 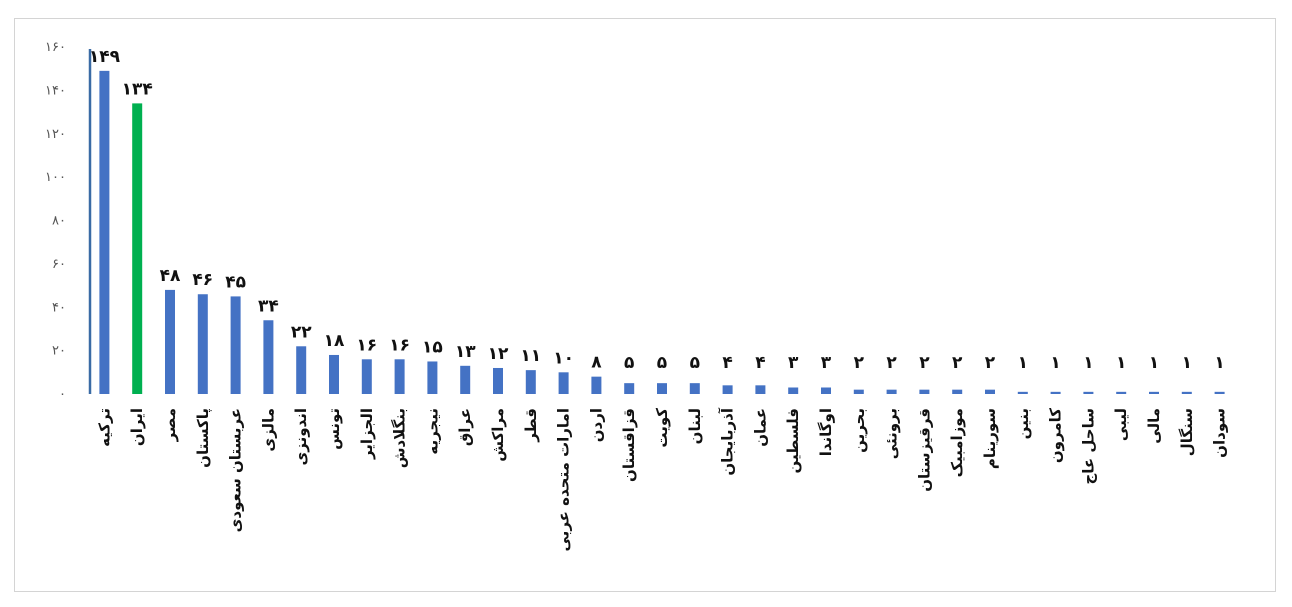 What do you see at coordinates (170, 276) in the screenshot?
I see `data-label: ۴۸` at bounding box center [170, 276].